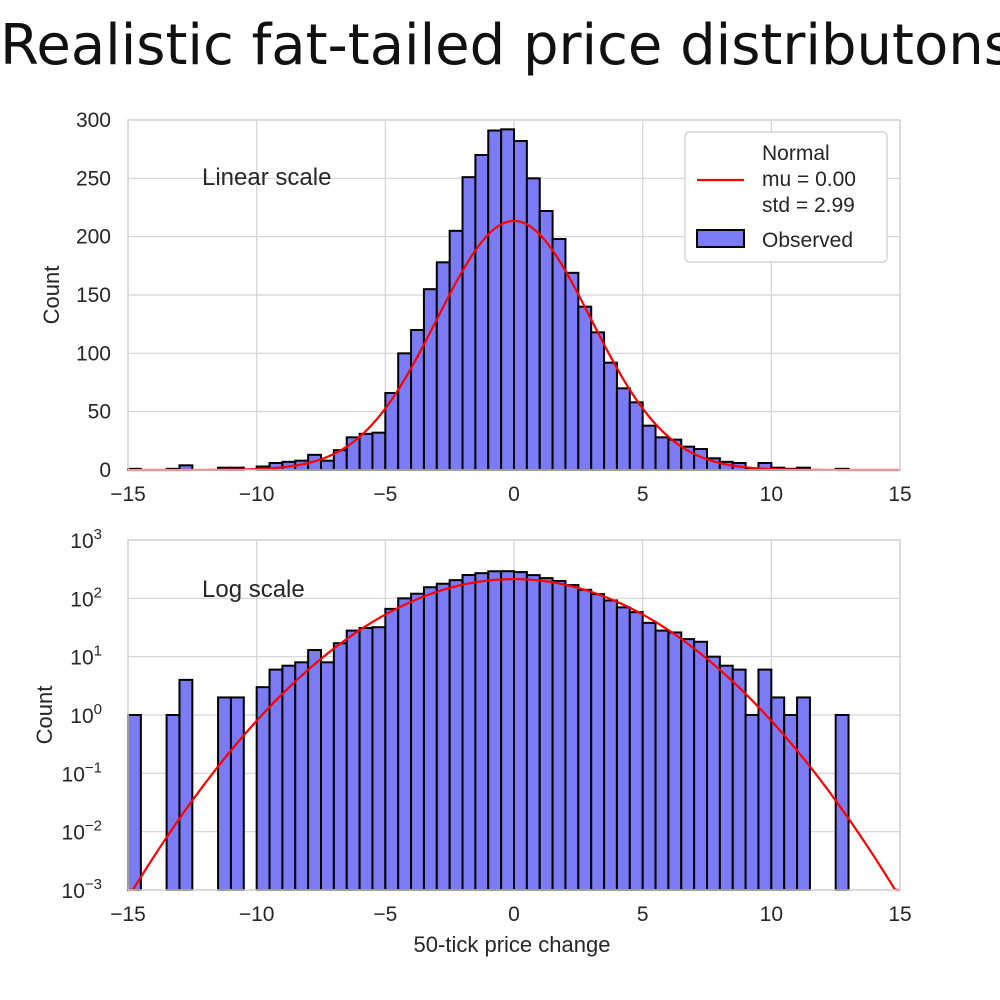  Describe the element at coordinates (93, 120) in the screenshot. I see `y-tick-label: 300` at that location.